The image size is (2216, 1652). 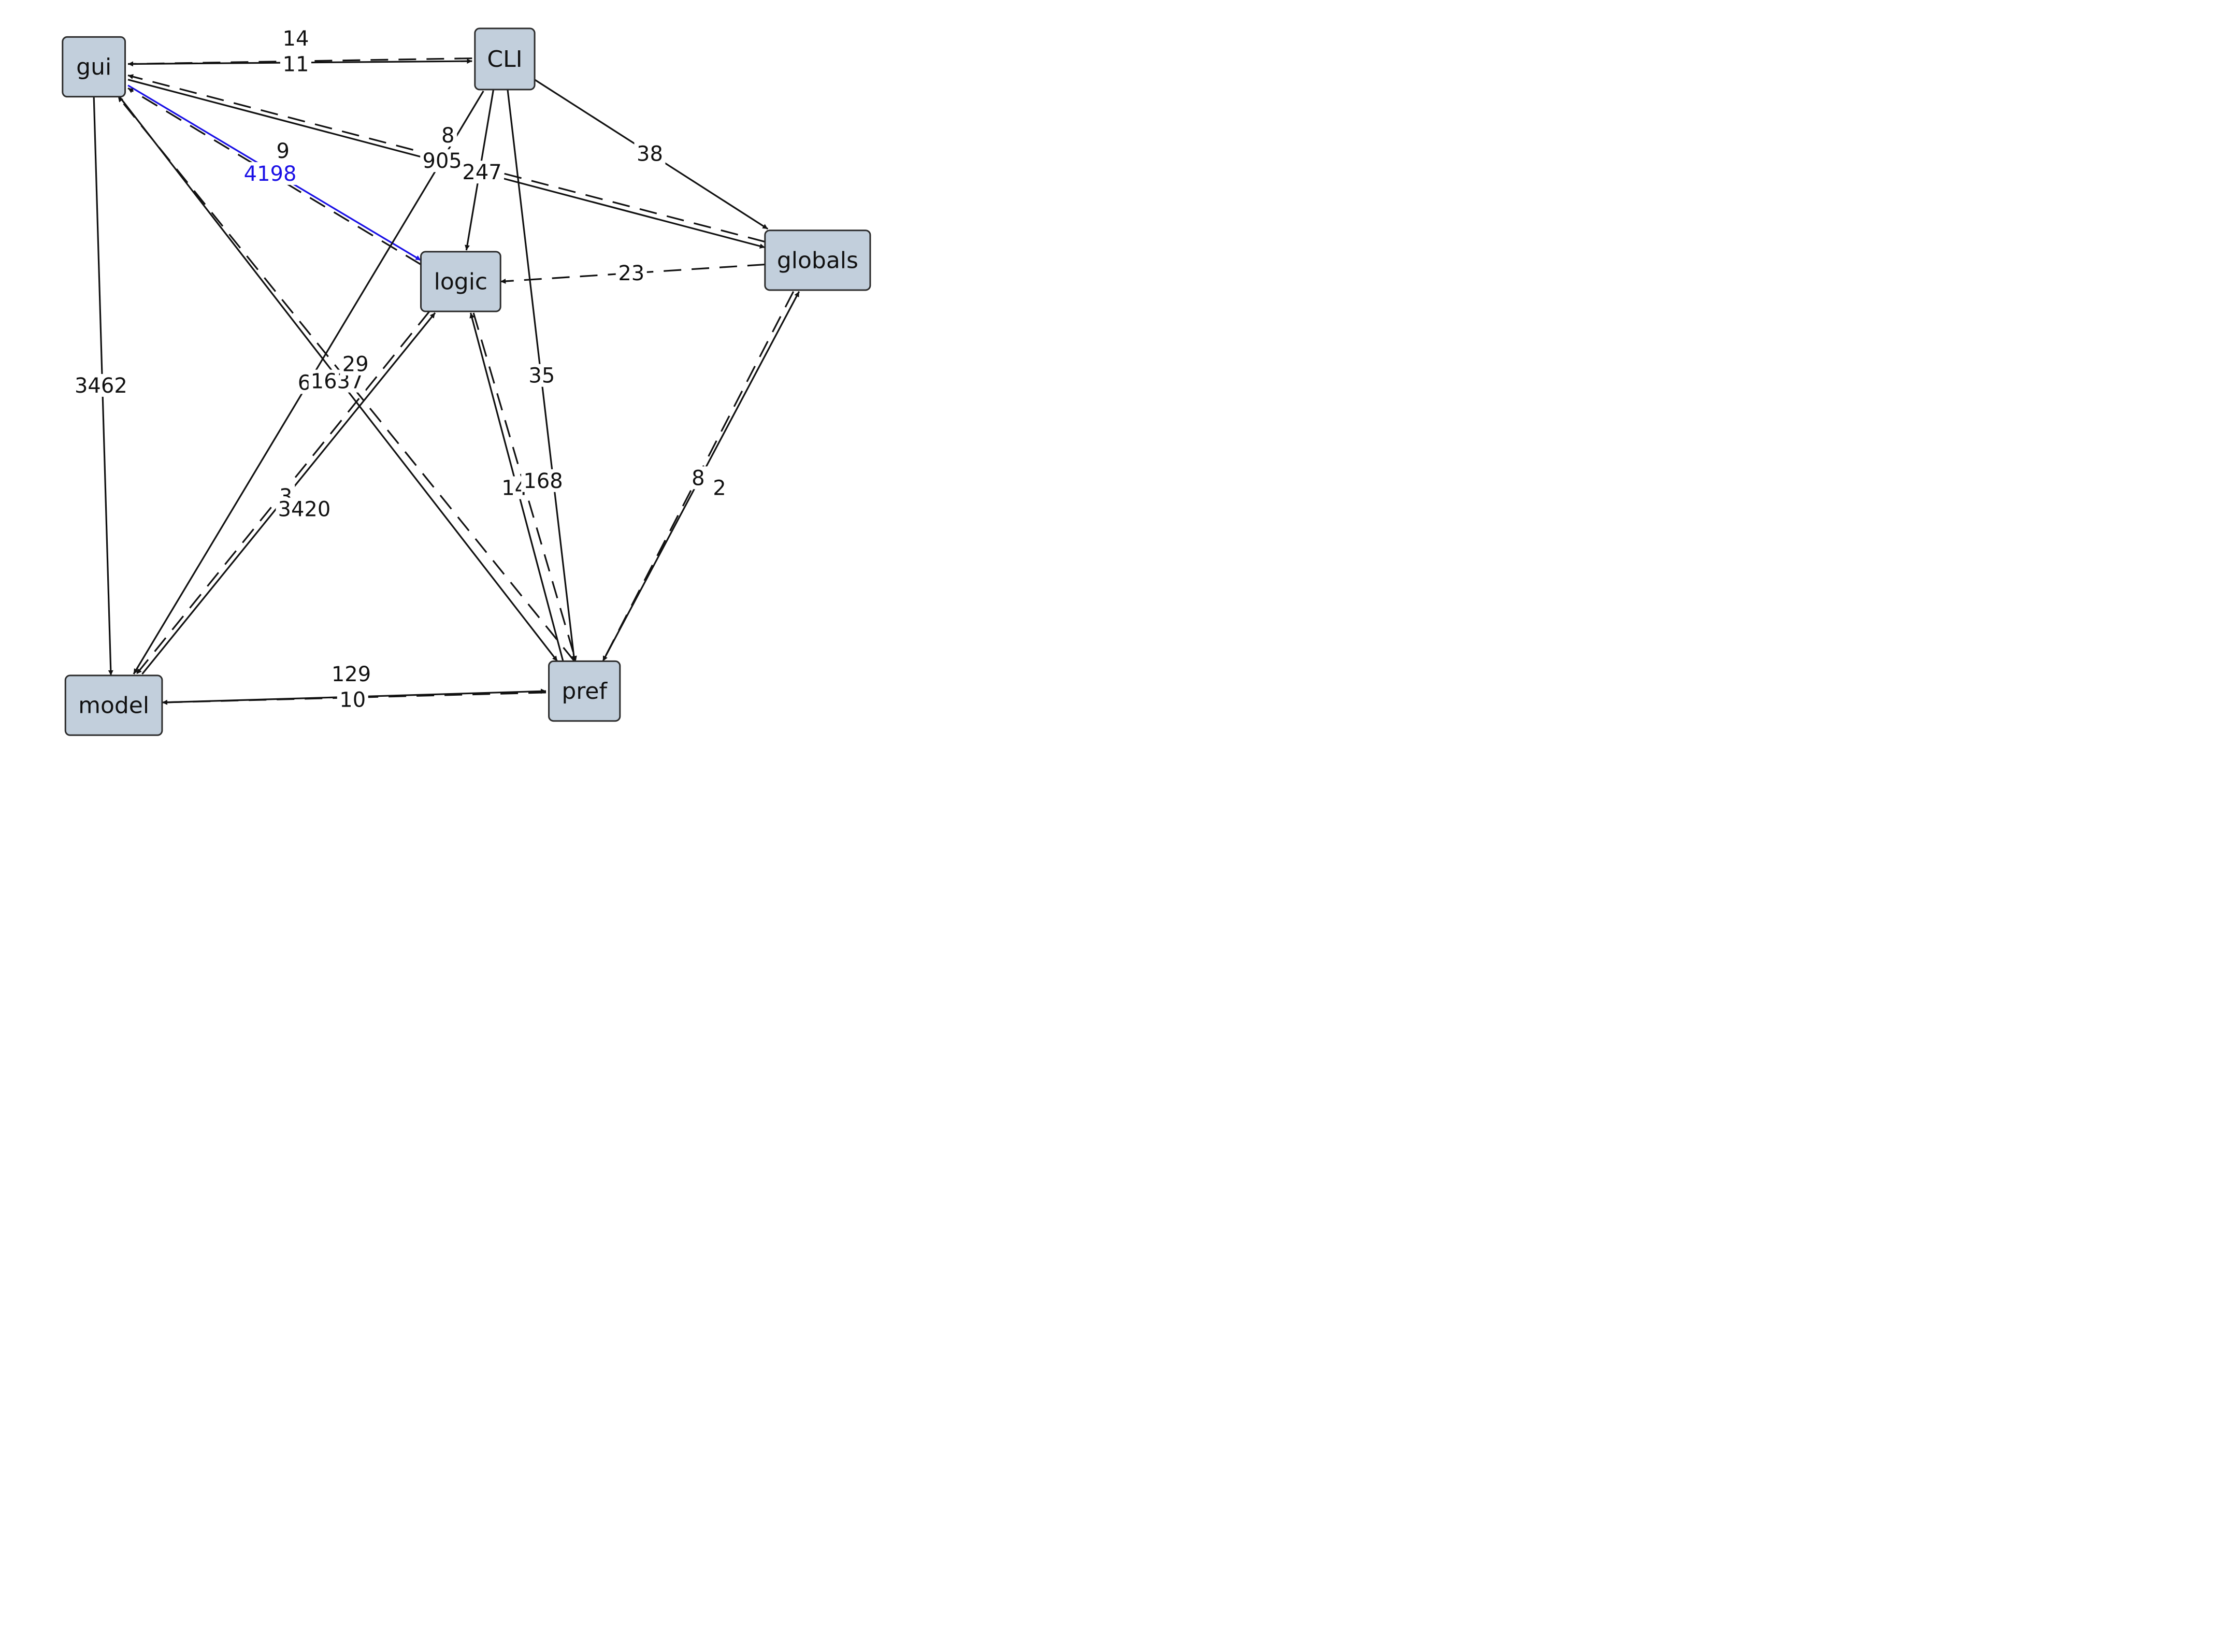 I want to click on edge-label-gui-to-globals: 905, so click(x=442, y=161).